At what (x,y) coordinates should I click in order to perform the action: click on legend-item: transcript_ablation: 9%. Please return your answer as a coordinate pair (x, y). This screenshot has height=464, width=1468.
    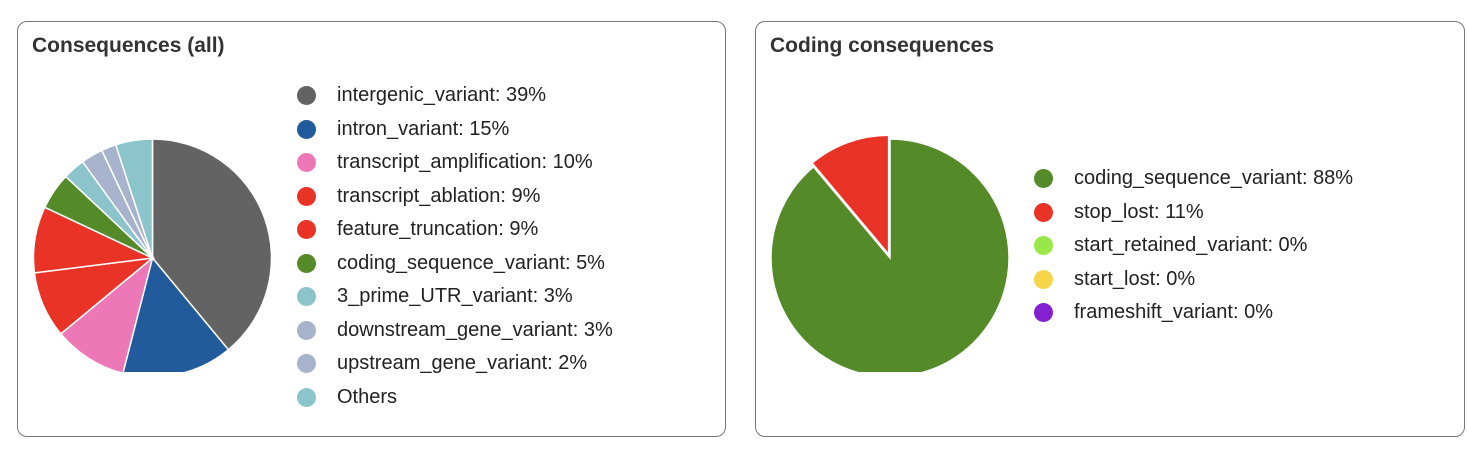
    Looking at the image, I should click on (455, 197).